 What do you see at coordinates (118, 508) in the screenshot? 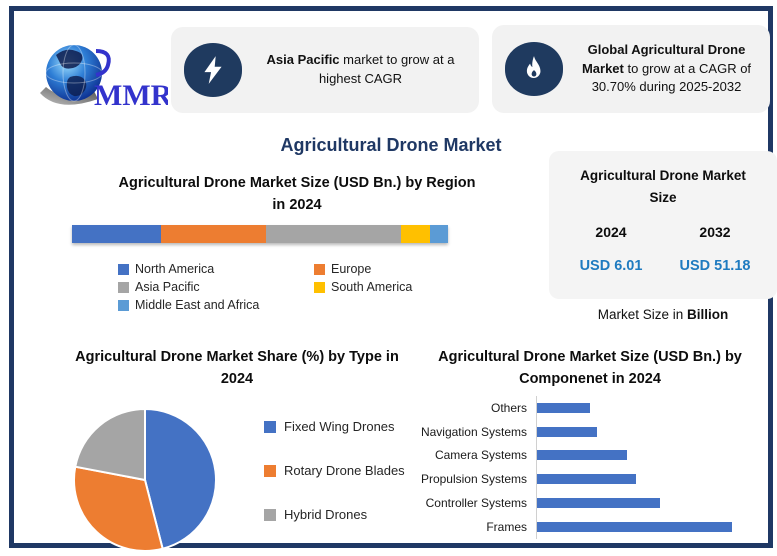
I see `pie-slice-rotary-drone-blades` at bounding box center [118, 508].